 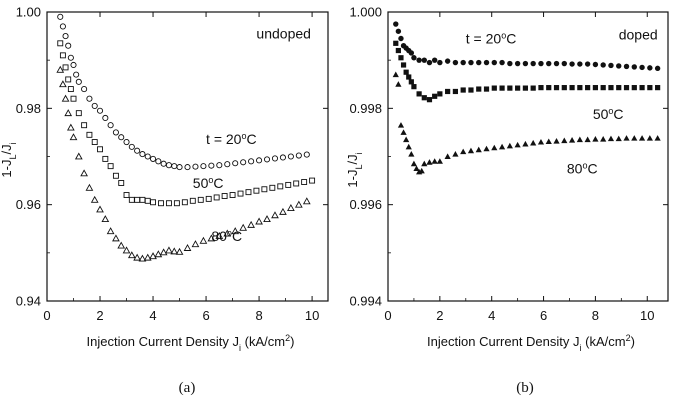 I want to click on y-tick-label: 1.00, so click(x=28, y=12).